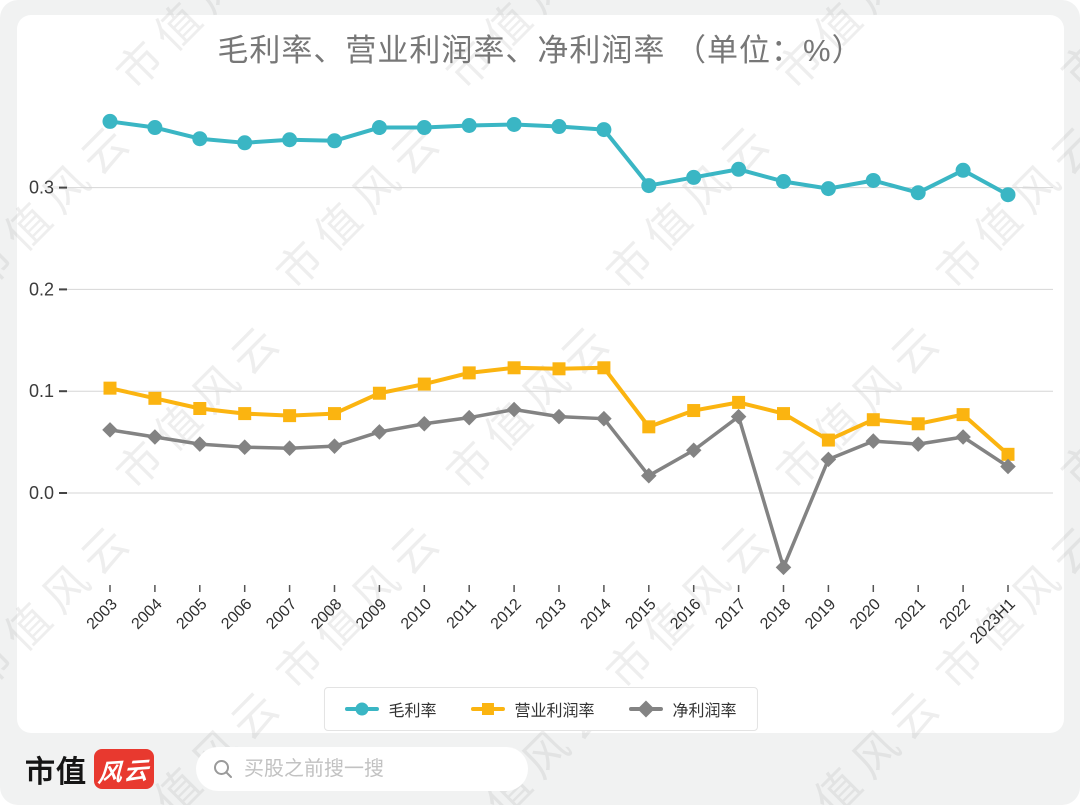 This screenshot has width=1080, height=805. Describe the element at coordinates (41, 289) in the screenshot. I see `svg-text: 0.2` at that location.